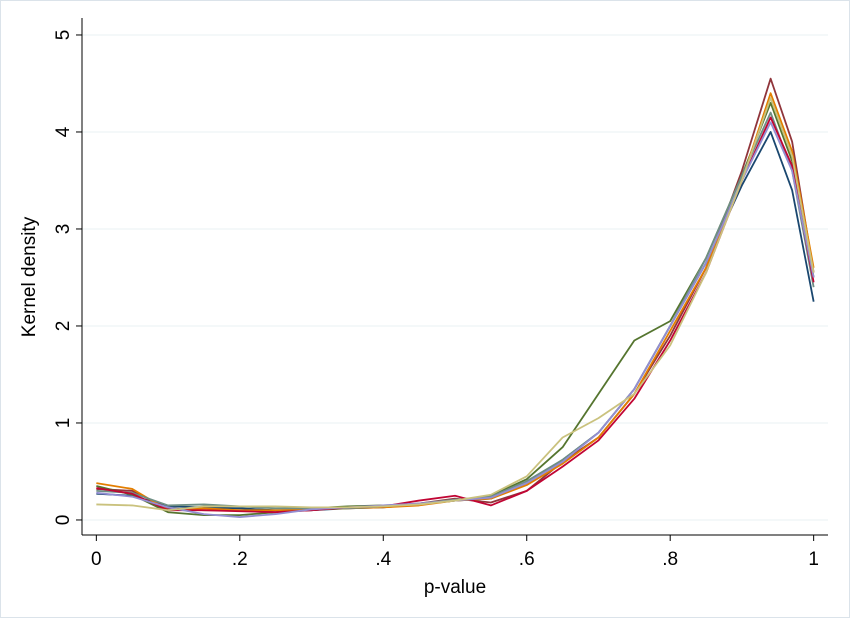  Describe the element at coordinates (63, 326) in the screenshot. I see `y-tick-label: 2` at that location.